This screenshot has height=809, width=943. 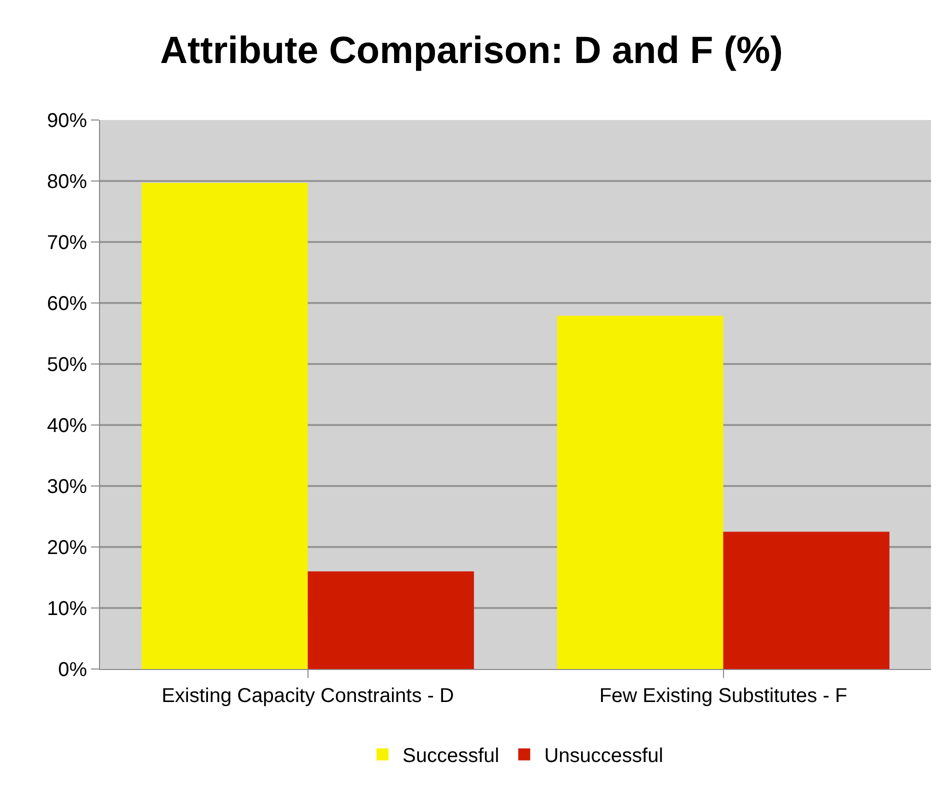 What do you see at coordinates (67, 548) in the screenshot?
I see `y-tick-label: 20%` at bounding box center [67, 548].